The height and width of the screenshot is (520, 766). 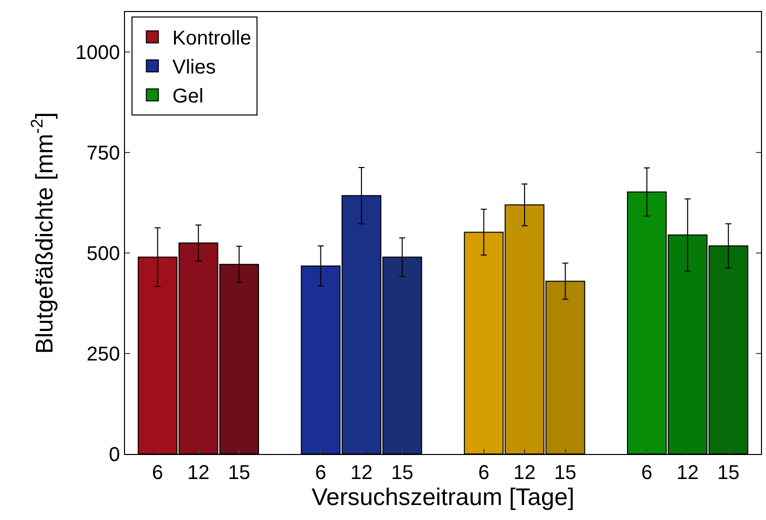 I want to click on x-axis-title: Versuchszeitraum [Tage], so click(x=443, y=497).